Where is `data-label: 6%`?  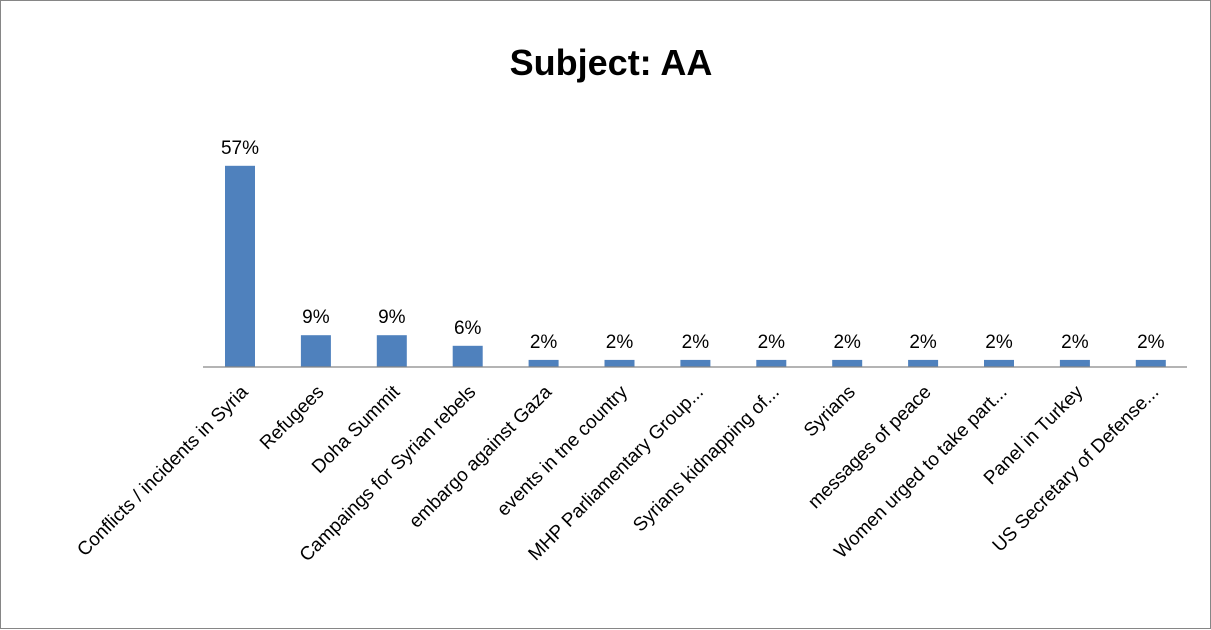 data-label: 6% is located at coordinates (468, 328).